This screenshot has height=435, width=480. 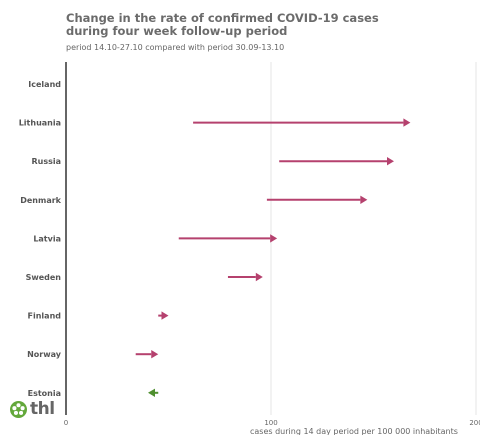 What do you see at coordinates (177, 31) in the screenshot?
I see `chart-title-line-2: during four week follow-up period` at bounding box center [177, 31].